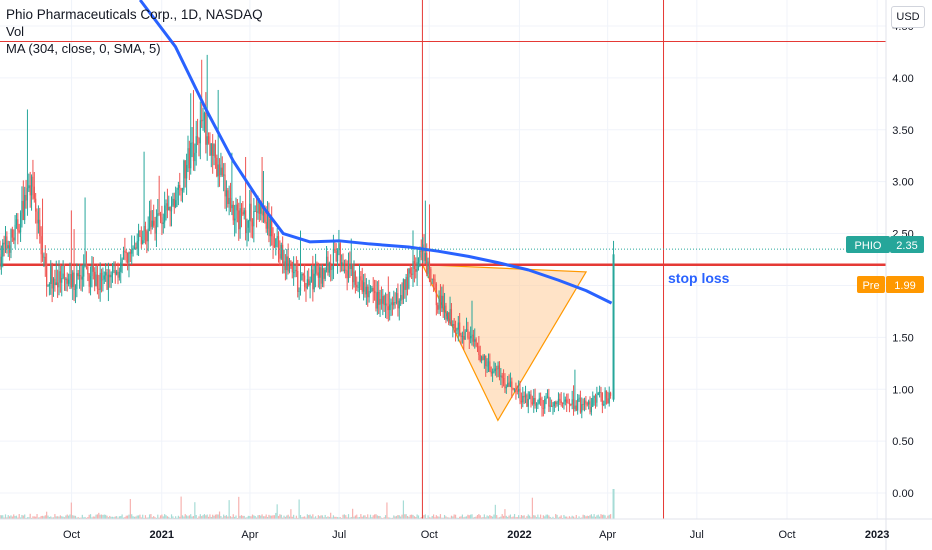  What do you see at coordinates (15, 31) in the screenshot?
I see `legend-vol: Vol` at bounding box center [15, 31].